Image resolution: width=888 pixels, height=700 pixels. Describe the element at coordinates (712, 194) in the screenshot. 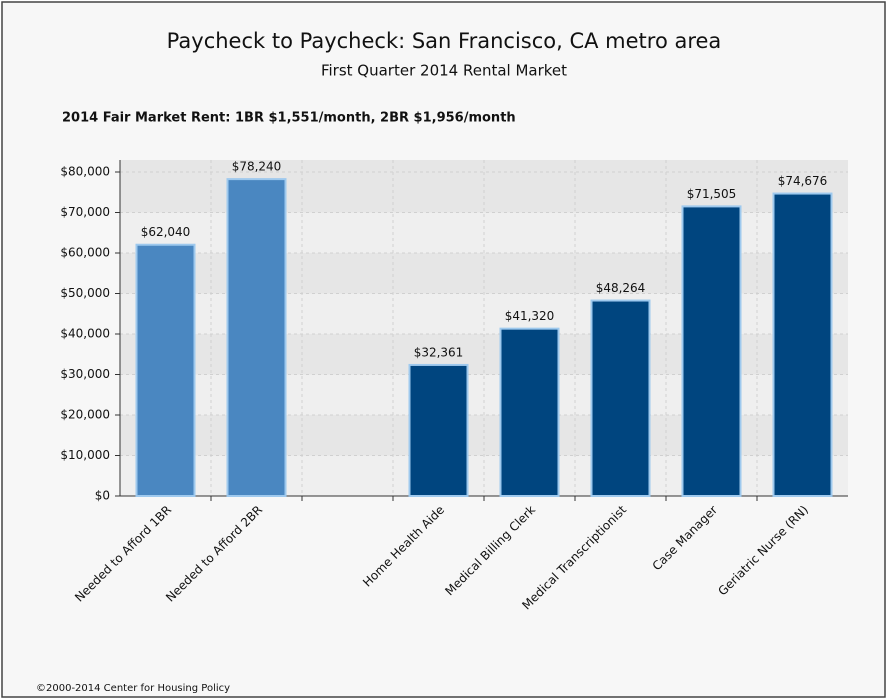

I see `value-label: $71,505` at that location.